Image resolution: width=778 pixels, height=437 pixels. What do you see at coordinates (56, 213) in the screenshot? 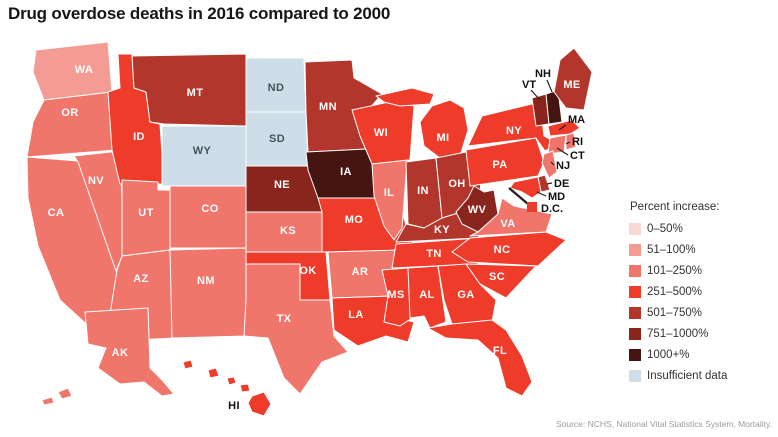
I see `state-label-CA: CA` at bounding box center [56, 213].